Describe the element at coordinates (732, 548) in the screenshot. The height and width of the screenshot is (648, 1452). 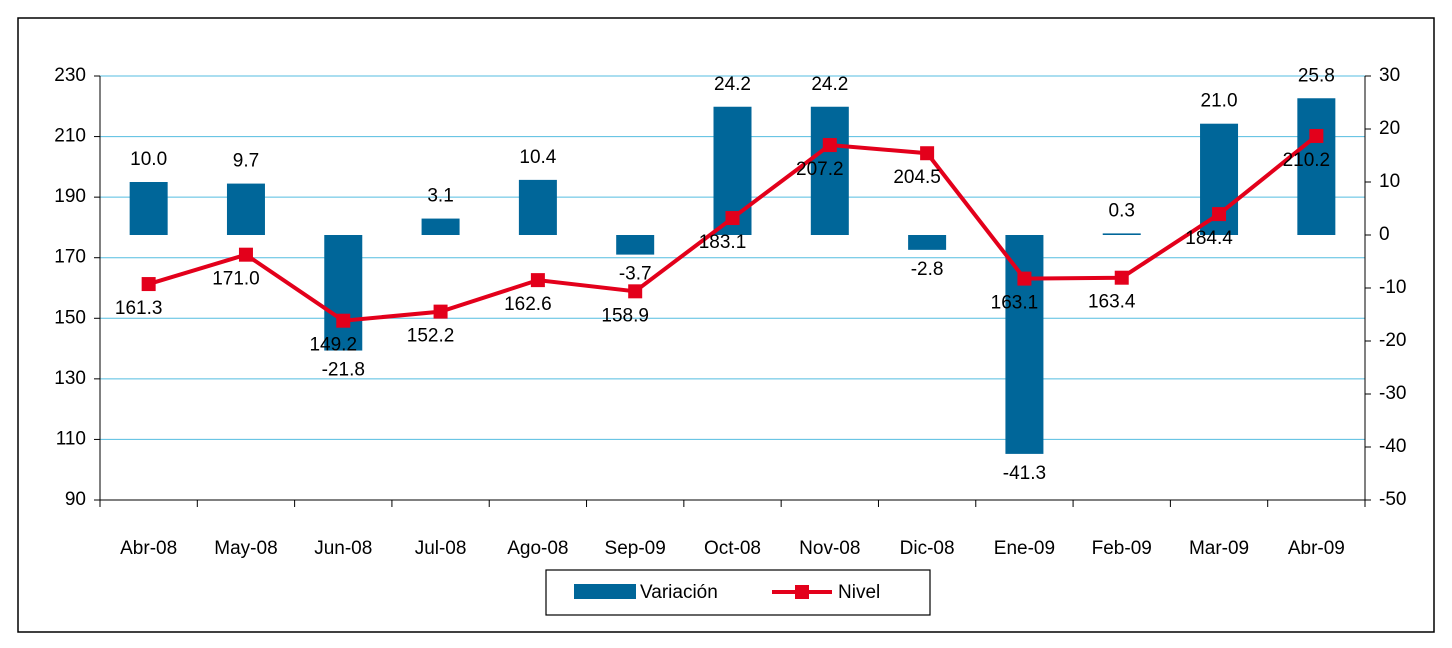
I see `x-tick-label: Oct-08` at that location.